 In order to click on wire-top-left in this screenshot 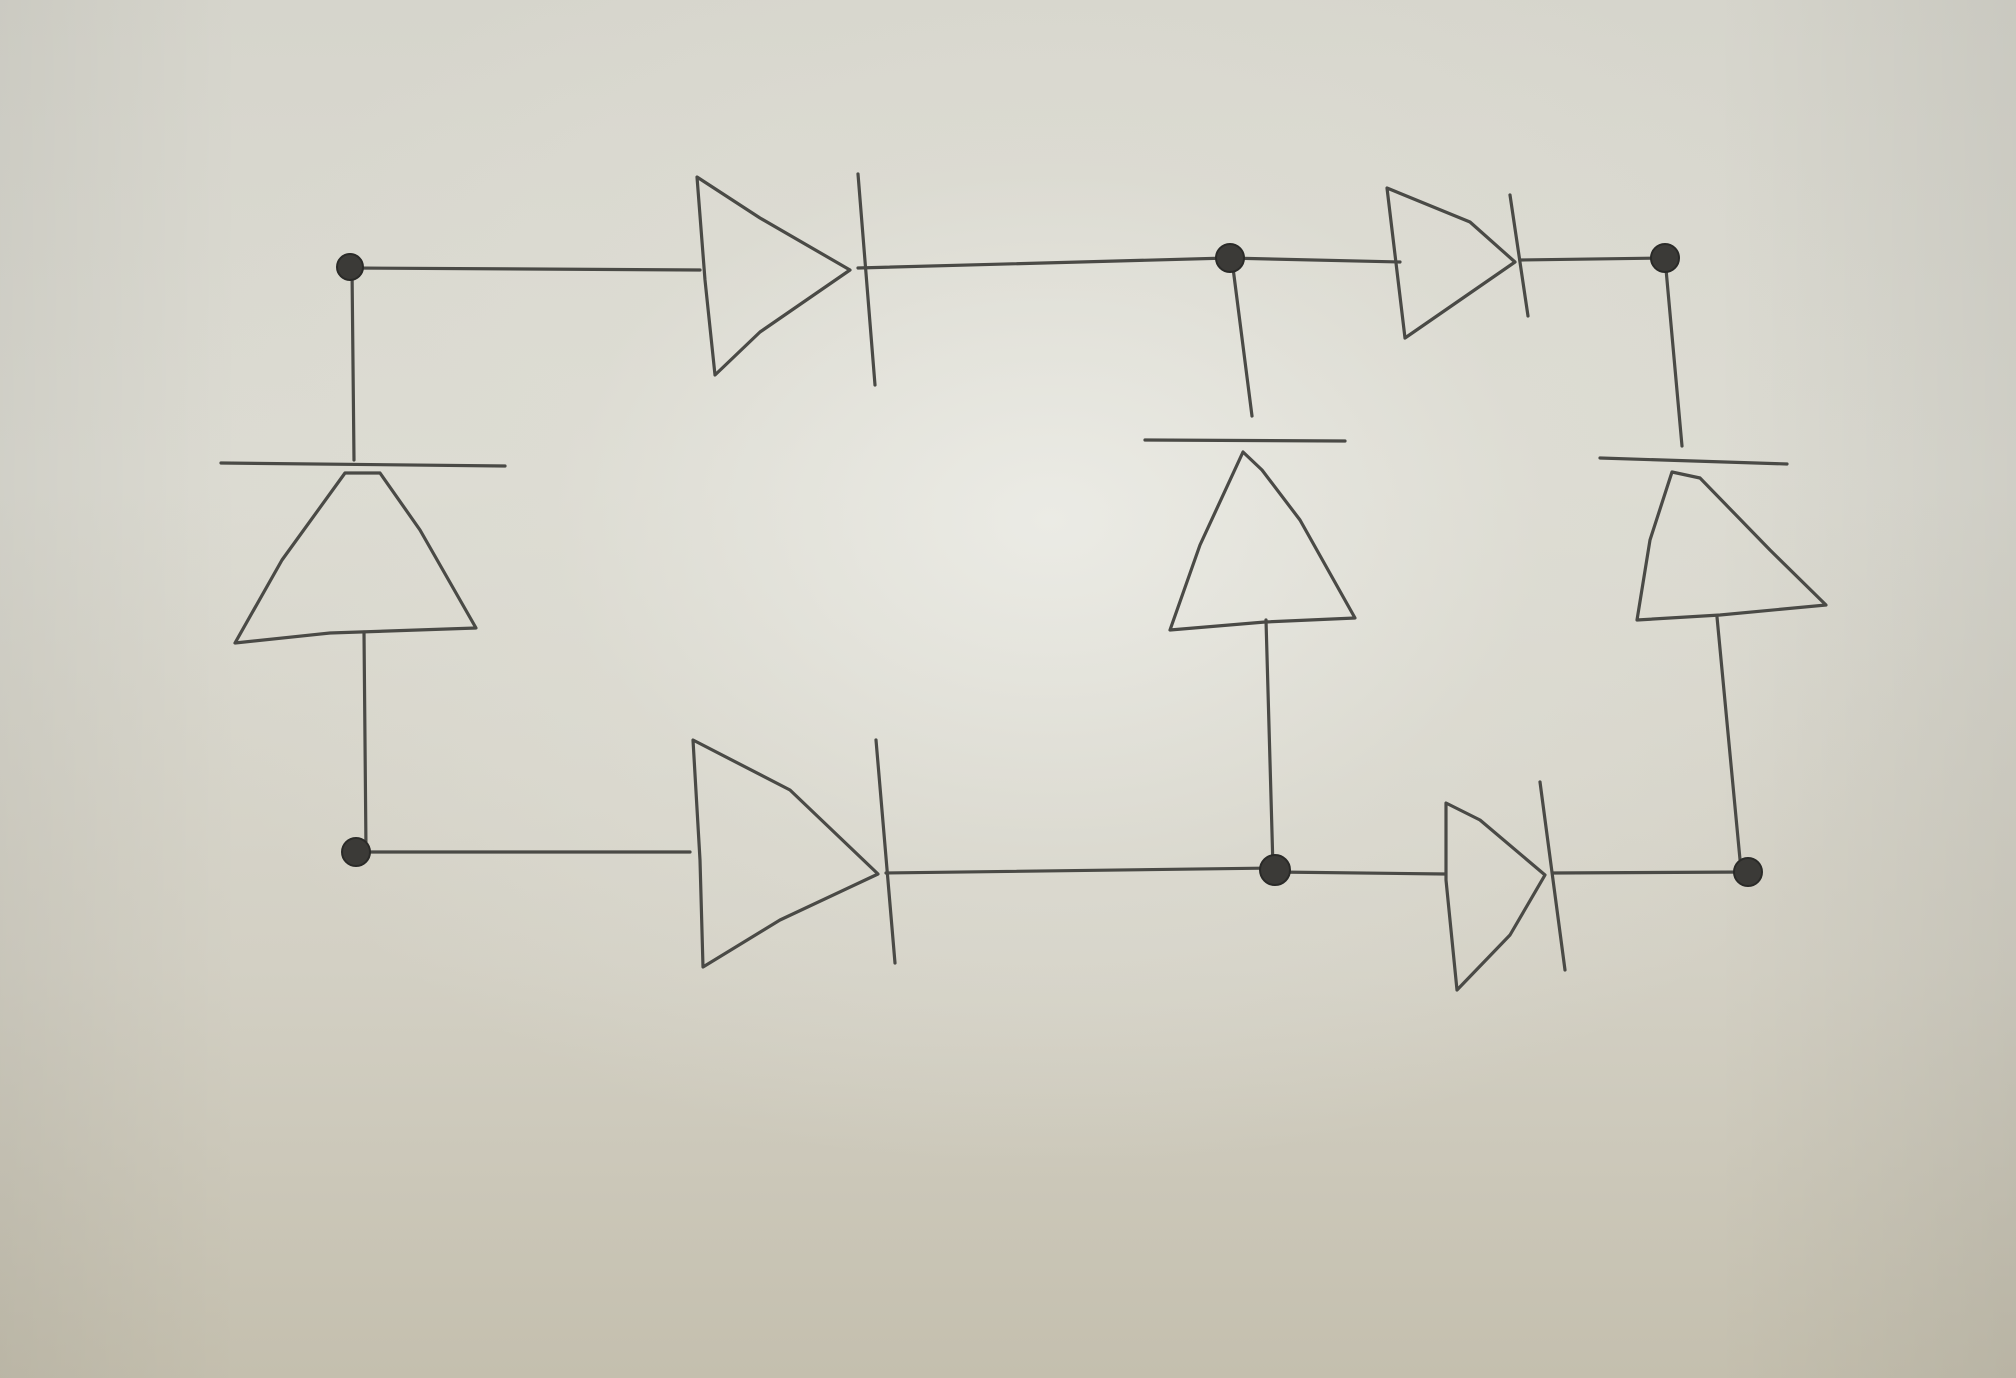, I will do `click(525, 269)`.